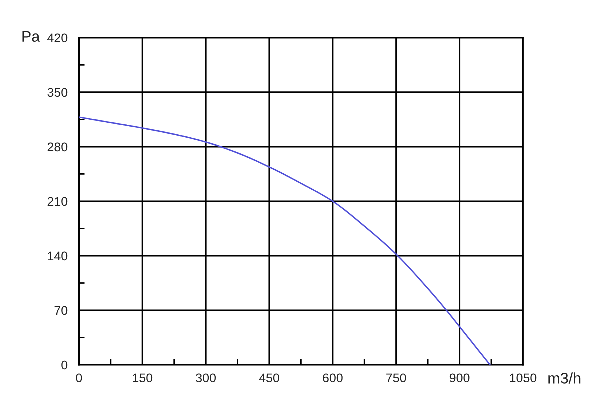 The width and height of the screenshot is (600, 412). Describe the element at coordinates (79, 378) in the screenshot. I see `x-tick-label: 0` at that location.